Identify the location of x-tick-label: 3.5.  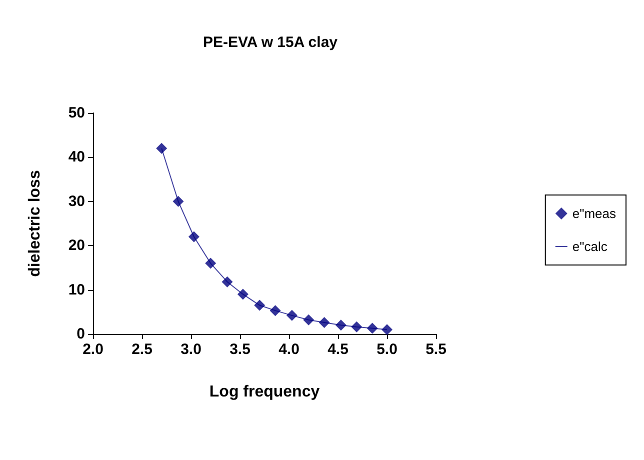
(240, 349).